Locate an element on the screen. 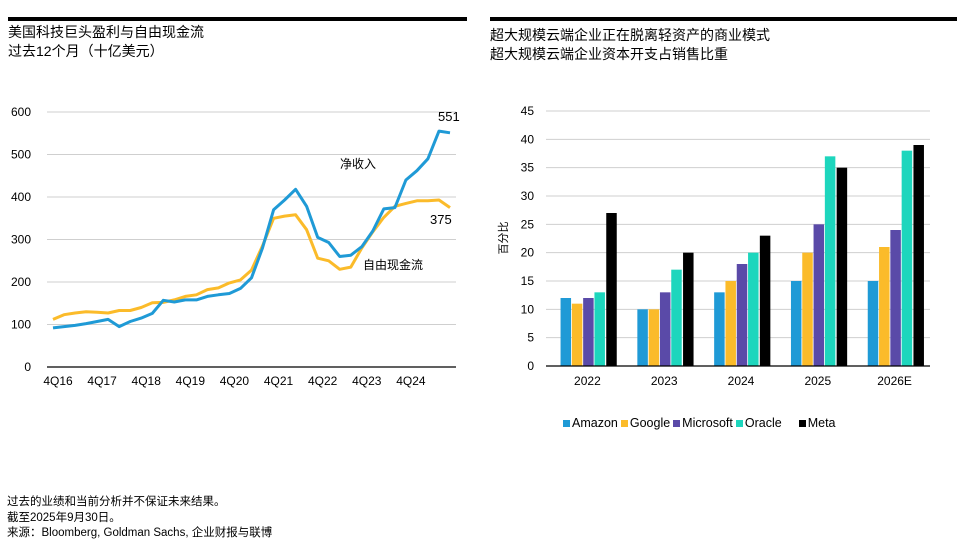 The height and width of the screenshot is (546, 957). y-tick-label: 600 is located at coordinates (21, 112).